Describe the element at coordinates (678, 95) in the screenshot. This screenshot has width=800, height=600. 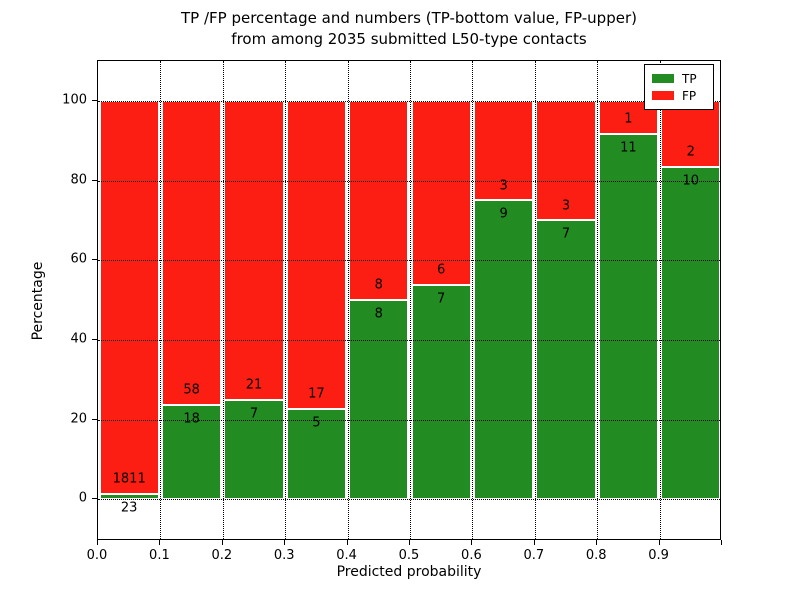
I see `legend-entry: FP` at that location.